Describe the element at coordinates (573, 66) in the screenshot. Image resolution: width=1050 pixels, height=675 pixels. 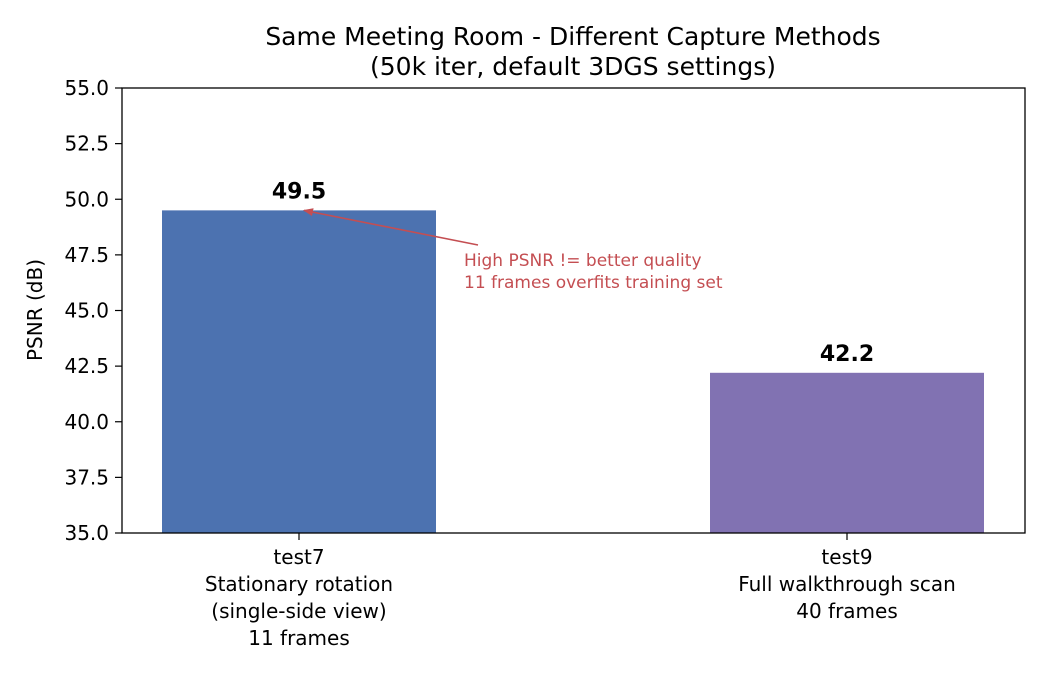
I see `chart-title-line-2: (50k iter, default 3DGS settings)` at that location.